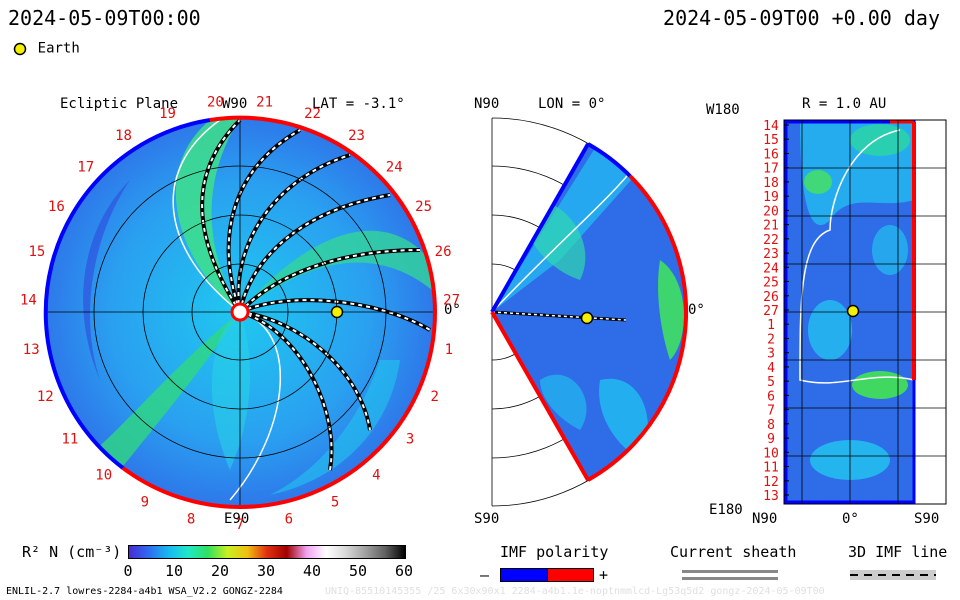  What do you see at coordinates (696, 310) in the screenshot?
I see `meridional-right-label: 0°` at bounding box center [696, 310].